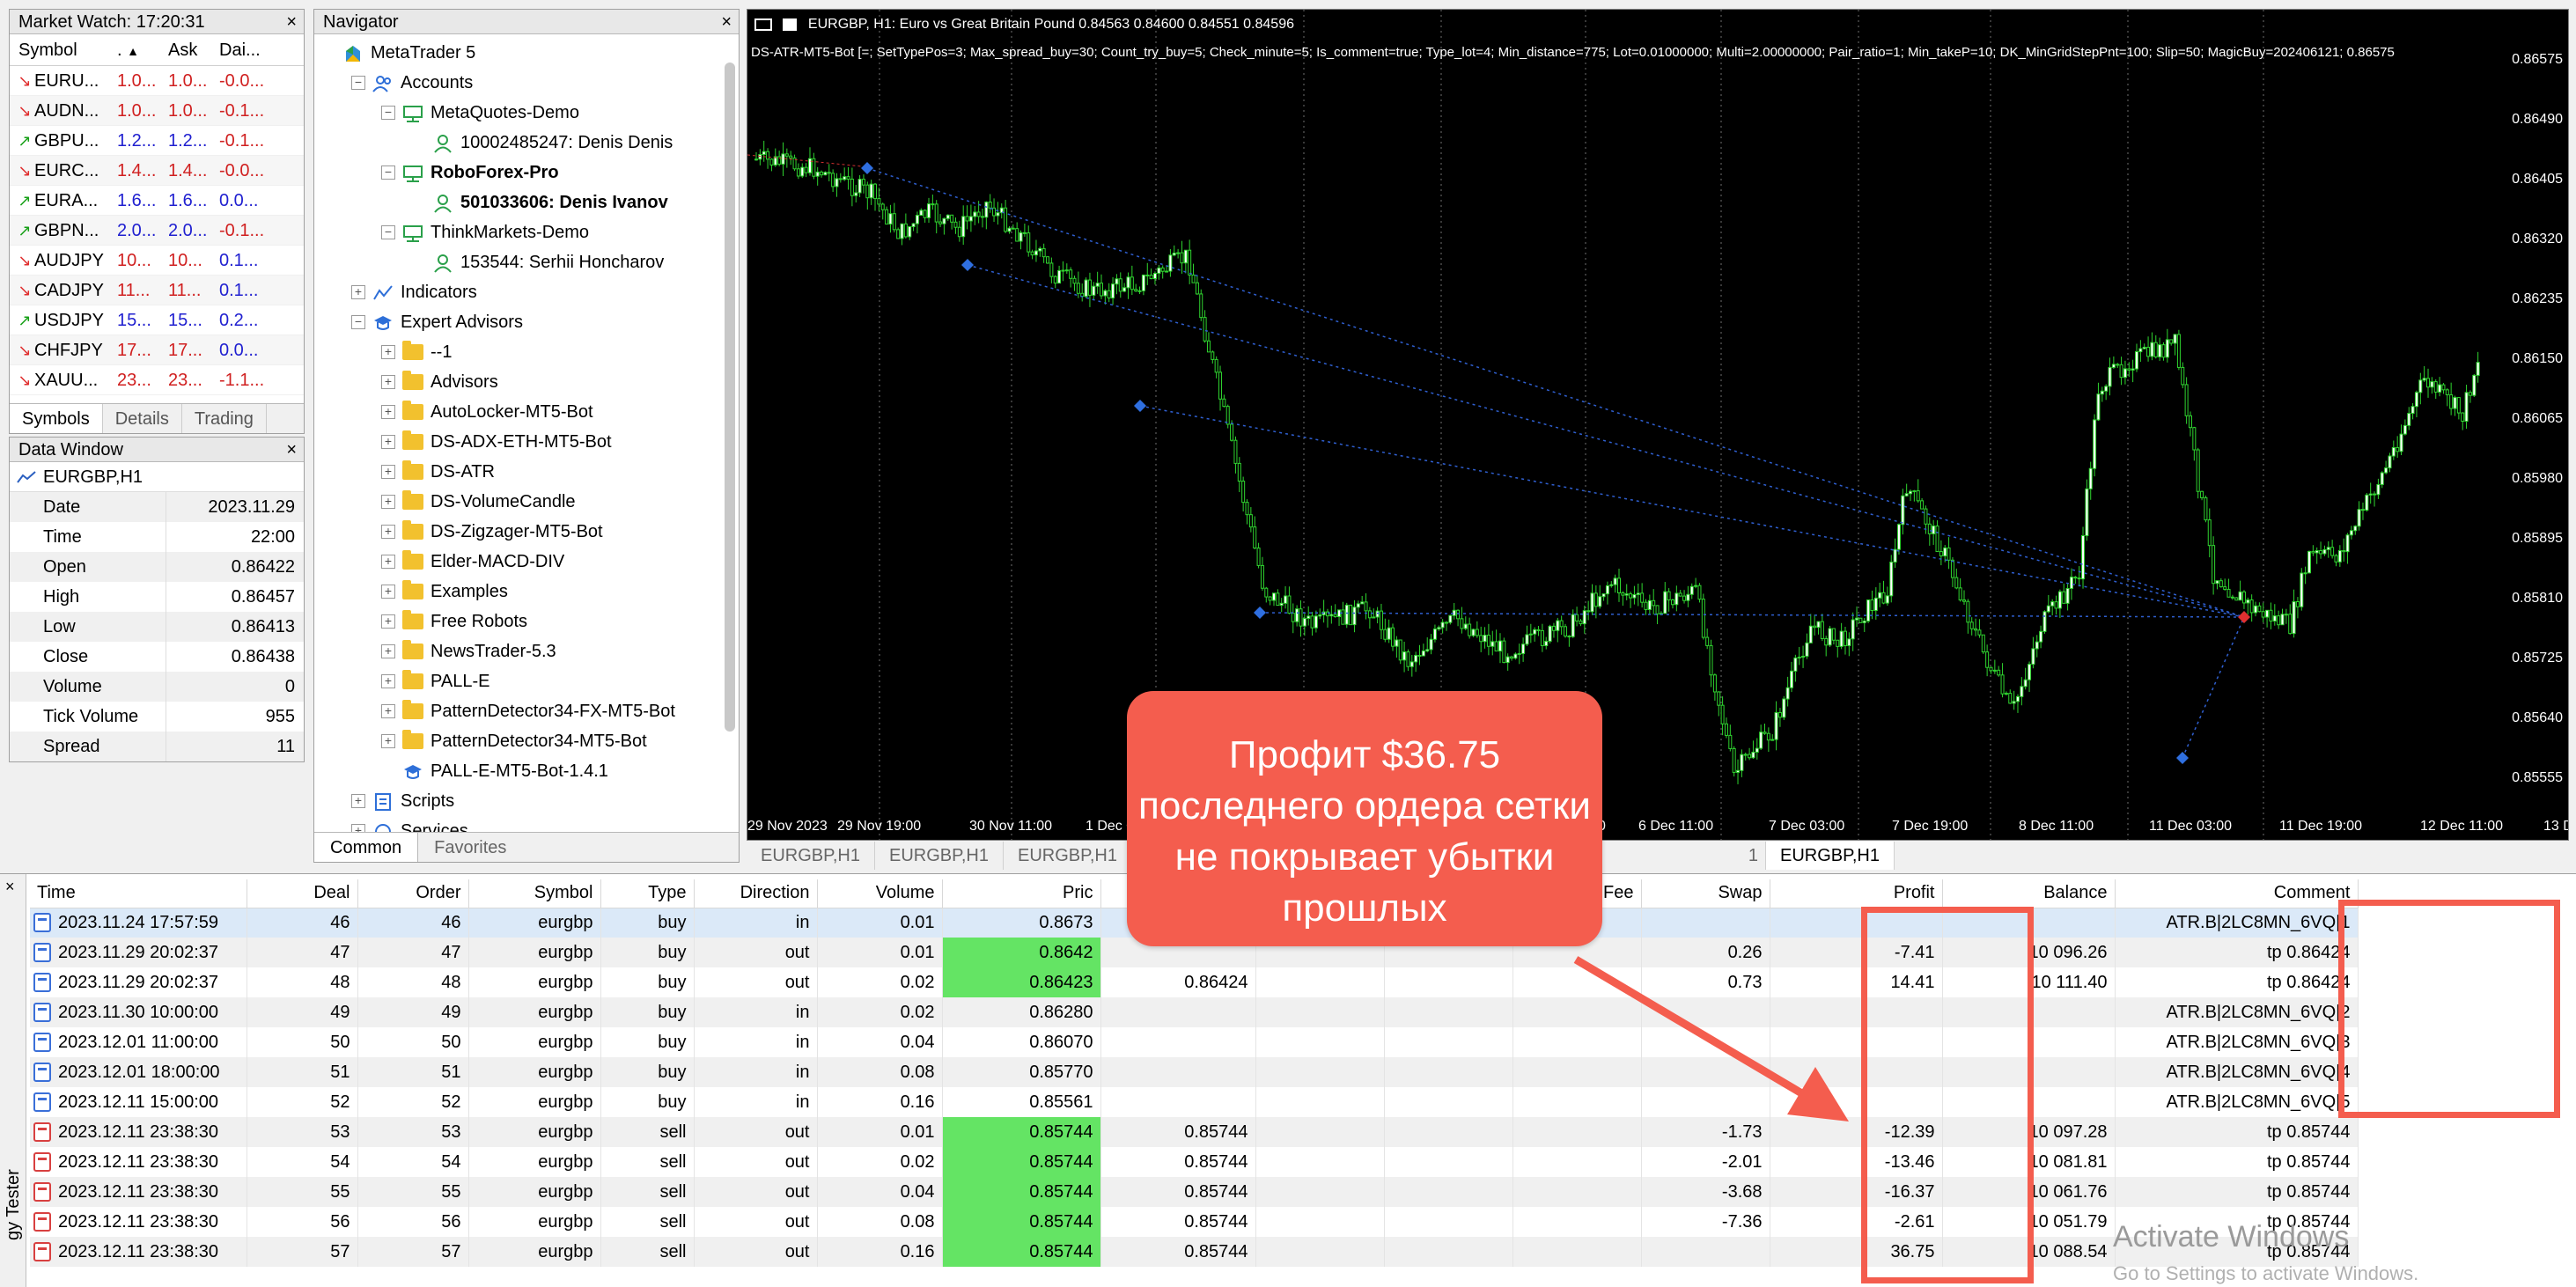 This screenshot has height=1287, width=2576. What do you see at coordinates (526, 502) in the screenshot?
I see `navigator-item: + DS-VolumeCandle` at bounding box center [526, 502].